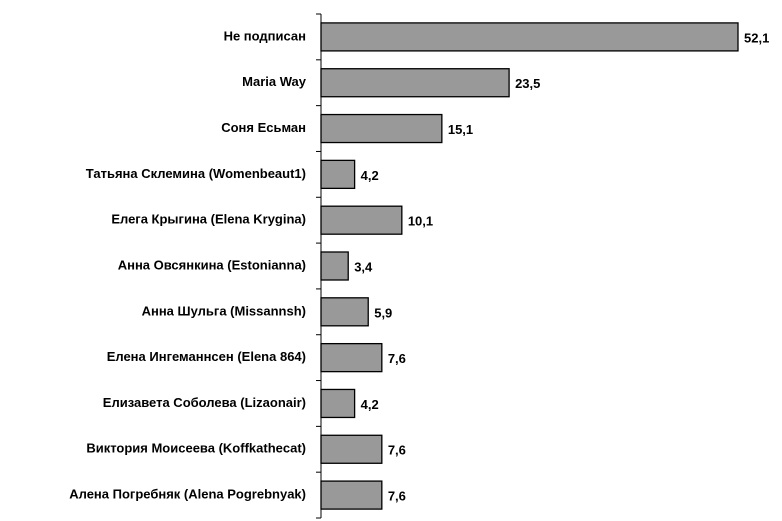 The height and width of the screenshot is (521, 782). What do you see at coordinates (212, 264) in the screenshot?
I see `category-label: Анна Овсянкина (Estonianna)` at bounding box center [212, 264].